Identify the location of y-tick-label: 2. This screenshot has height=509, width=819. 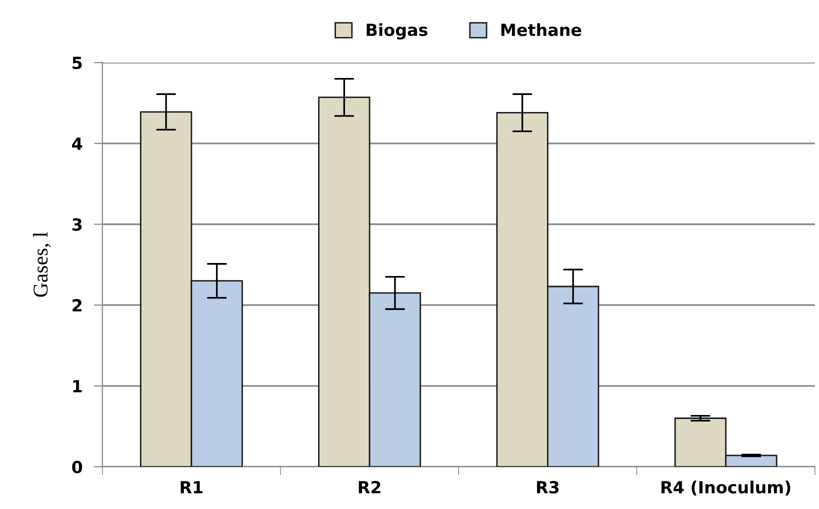
(77, 305).